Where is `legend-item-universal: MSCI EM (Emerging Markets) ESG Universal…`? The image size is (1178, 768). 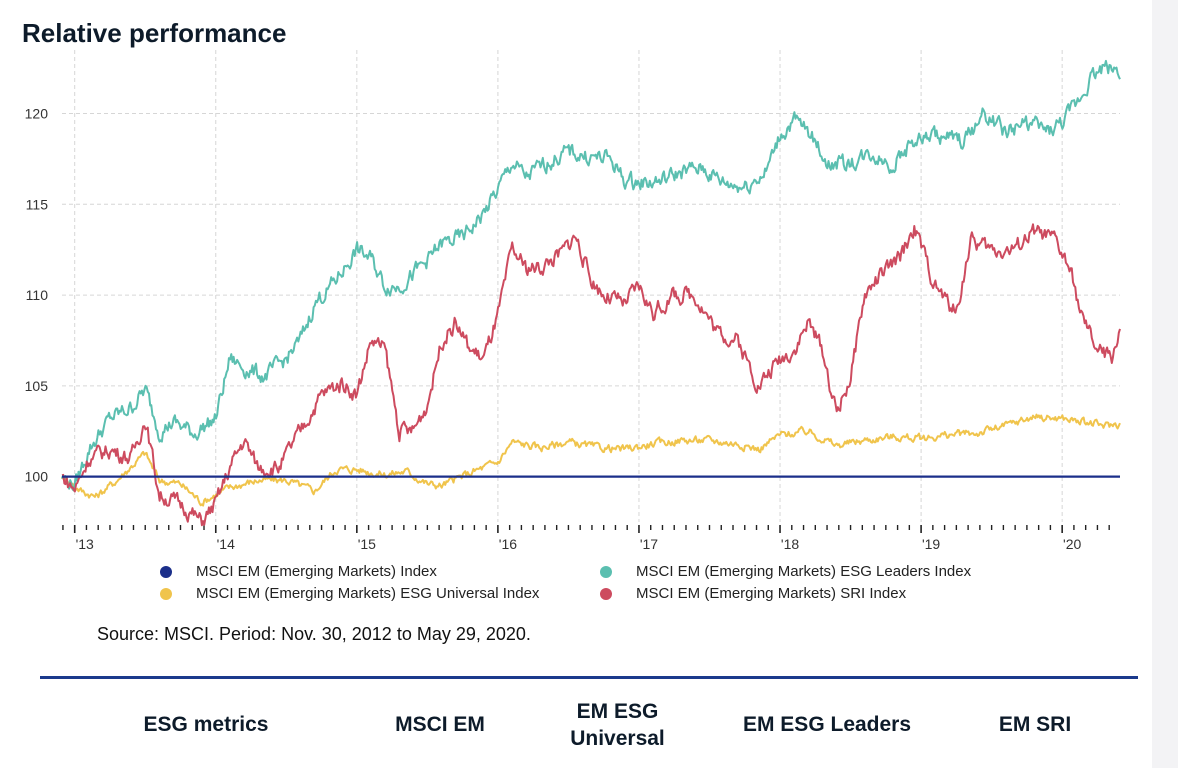 legend-item-universal: MSCI EM (Emerging Markets) ESG Universal… is located at coordinates (349, 593).